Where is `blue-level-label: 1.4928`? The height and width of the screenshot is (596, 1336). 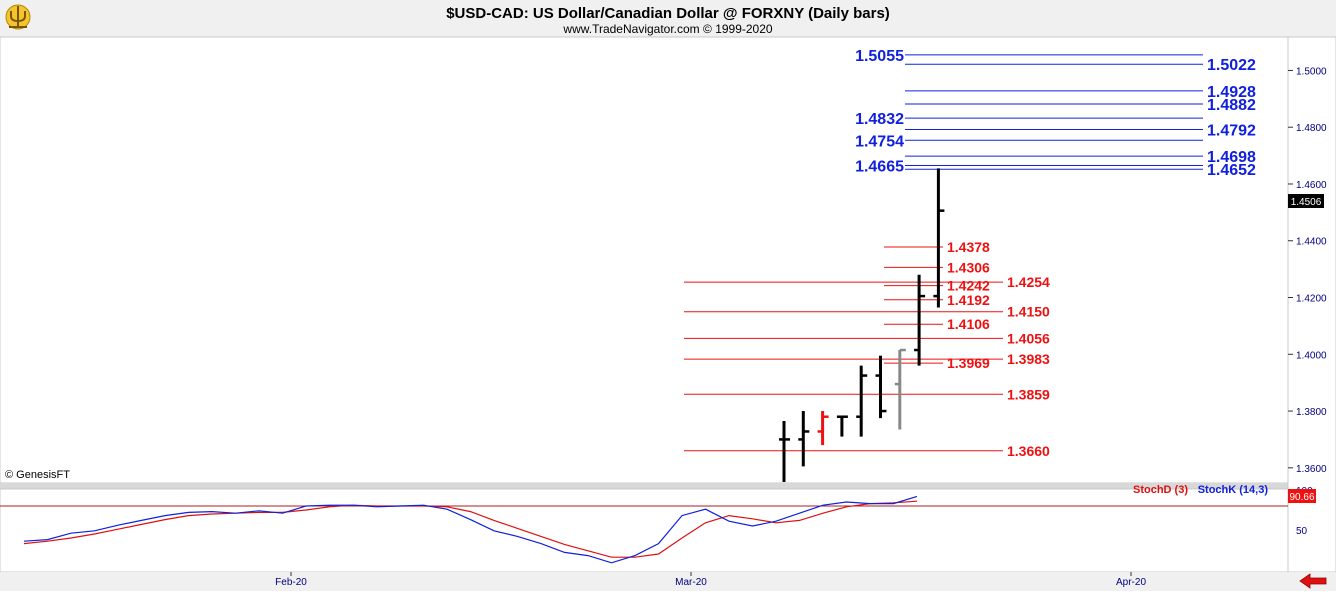 blue-level-label: 1.4928 is located at coordinates (1231, 92).